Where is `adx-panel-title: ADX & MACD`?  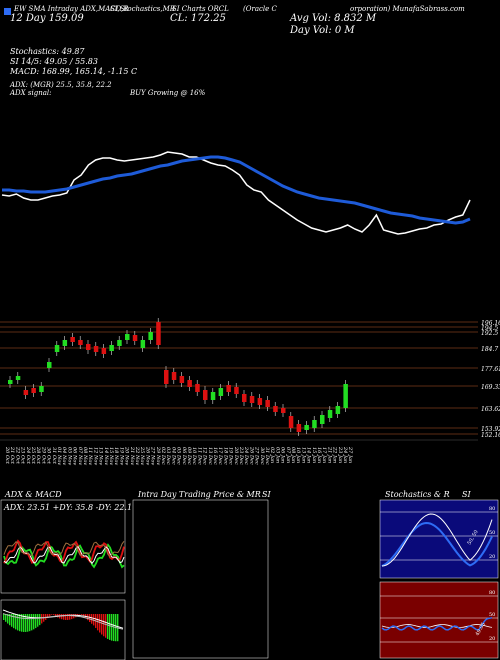 adx-panel-title: ADX & MACD is located at coordinates (33, 494).